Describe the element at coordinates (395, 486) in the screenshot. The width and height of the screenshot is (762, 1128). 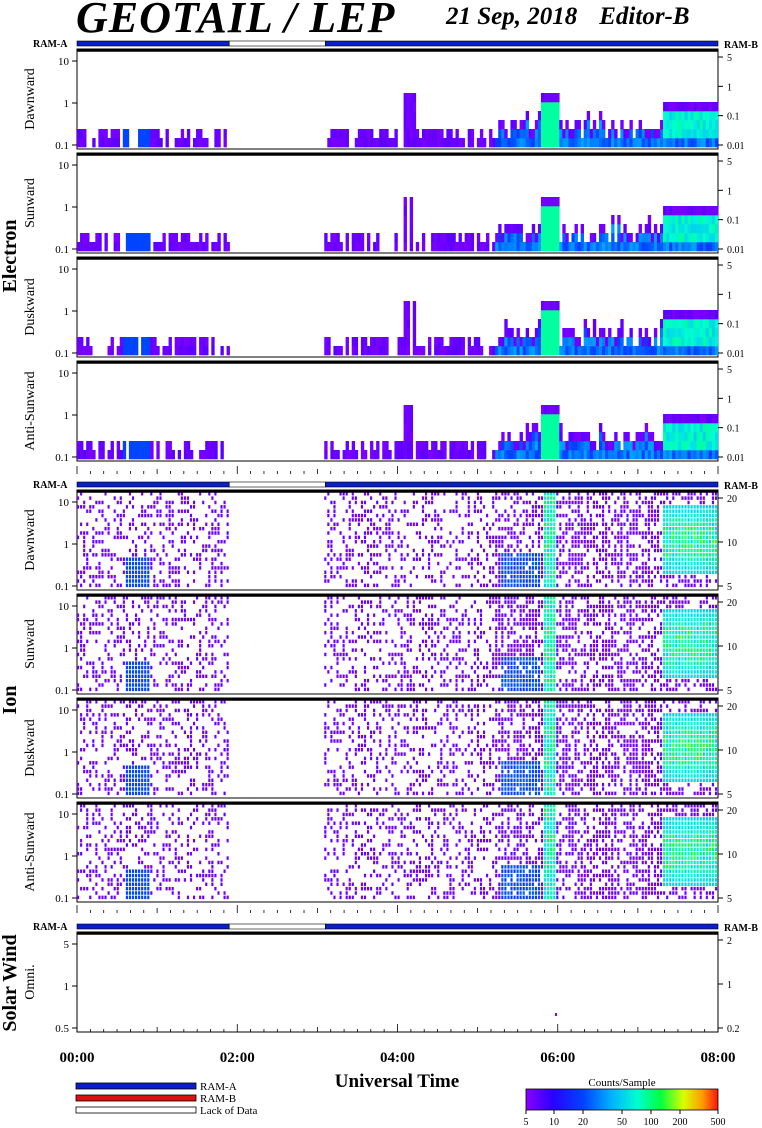
I see `mode-bar: RAM-A RAM-B` at that location.